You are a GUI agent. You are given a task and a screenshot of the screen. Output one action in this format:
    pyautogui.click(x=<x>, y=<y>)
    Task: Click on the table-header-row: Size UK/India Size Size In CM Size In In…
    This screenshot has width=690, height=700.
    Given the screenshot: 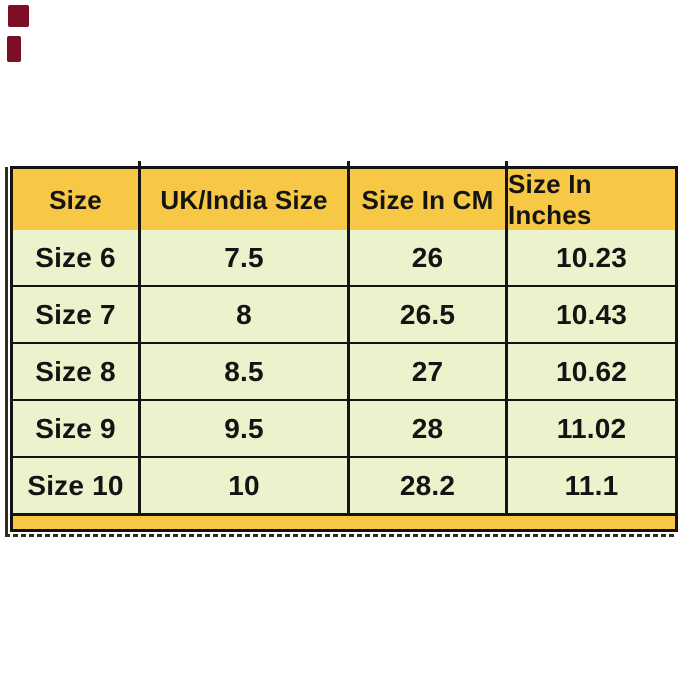 What is the action you would take?
    pyautogui.click(x=344, y=200)
    